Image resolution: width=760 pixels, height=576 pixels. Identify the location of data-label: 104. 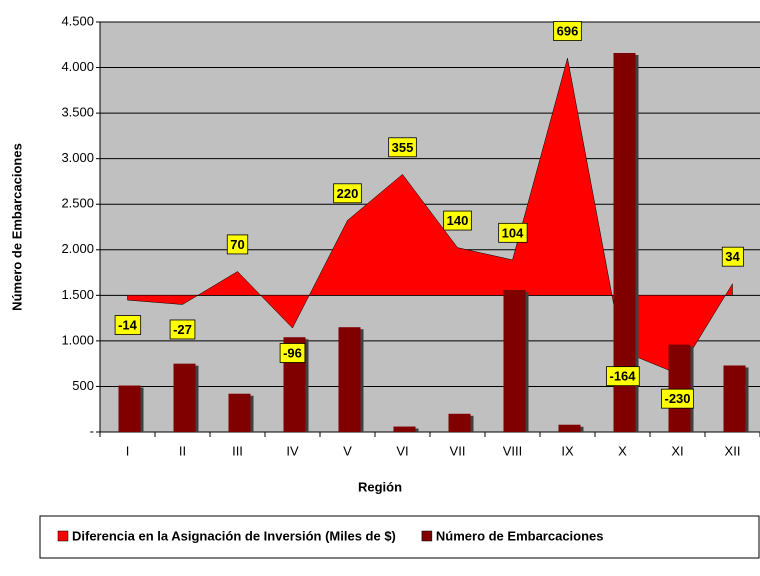
(513, 232).